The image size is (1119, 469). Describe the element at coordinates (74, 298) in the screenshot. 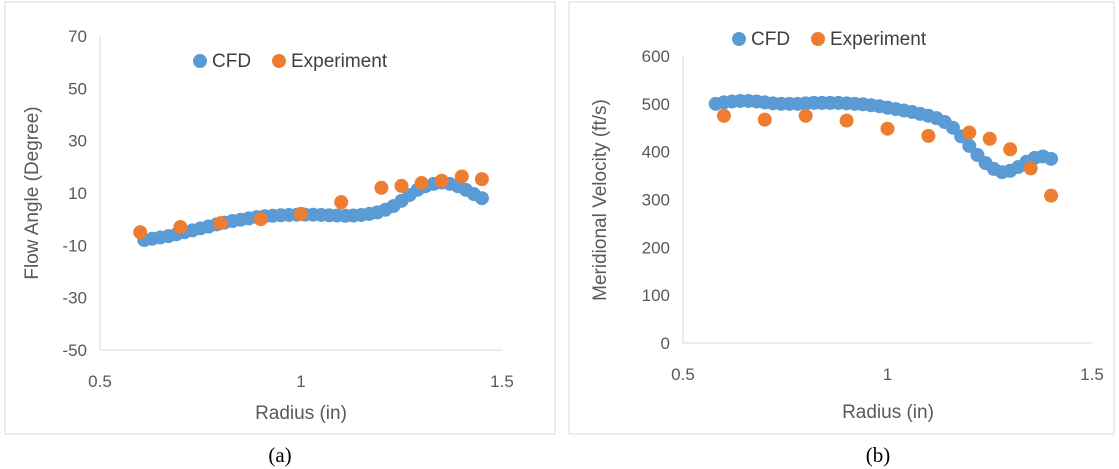

I see `chart-a-y-tick-label: -30` at that location.